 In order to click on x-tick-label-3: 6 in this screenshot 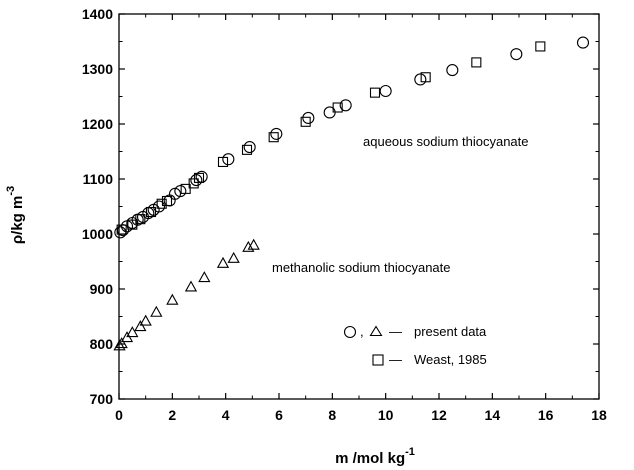, I will do `click(279, 415)`.